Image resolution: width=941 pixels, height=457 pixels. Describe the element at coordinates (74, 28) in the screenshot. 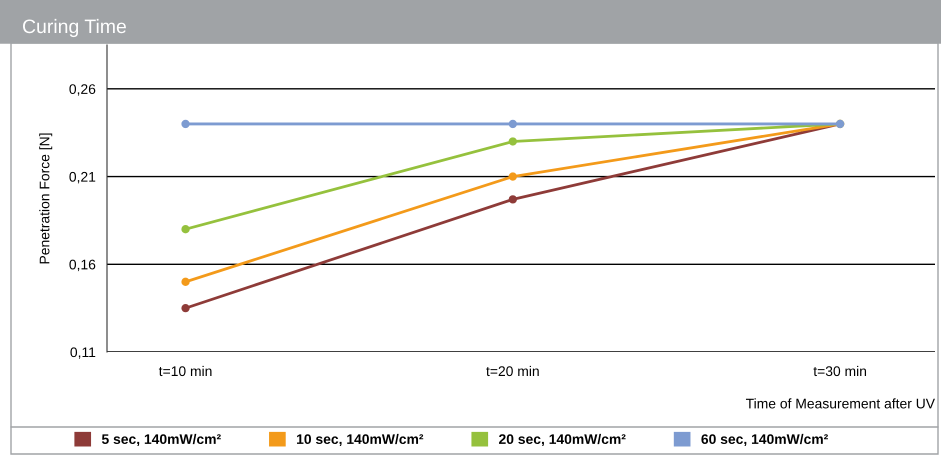

I see `chart-title: Curing Time` at that location.